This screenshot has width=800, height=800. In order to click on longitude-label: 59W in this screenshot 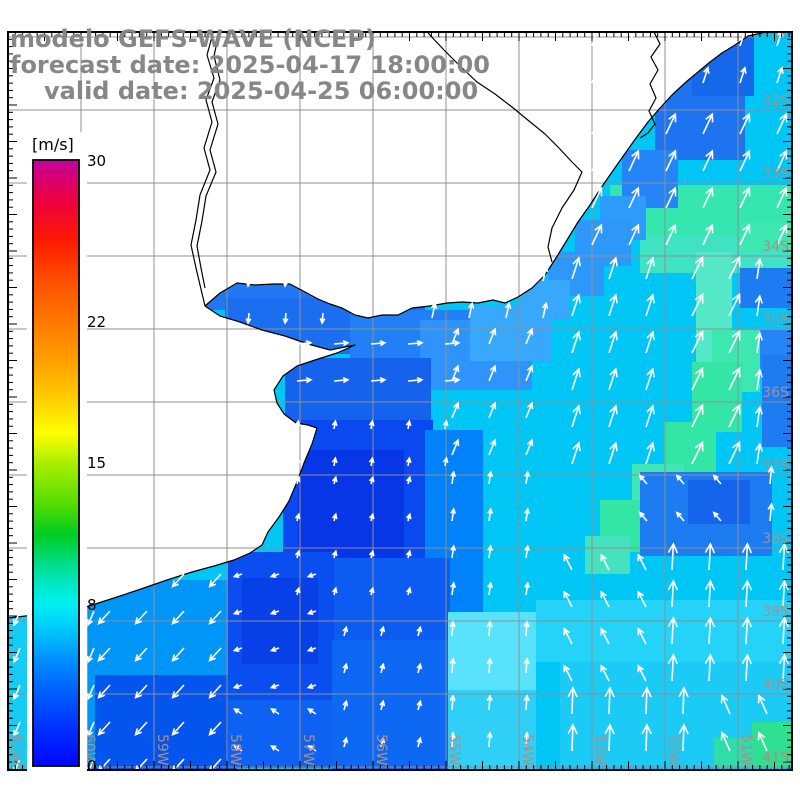, I will do `click(162, 750)`.